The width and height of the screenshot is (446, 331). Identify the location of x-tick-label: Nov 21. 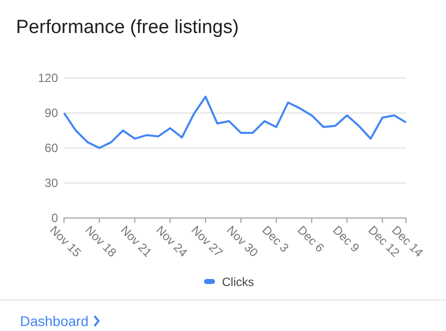
(136, 241).